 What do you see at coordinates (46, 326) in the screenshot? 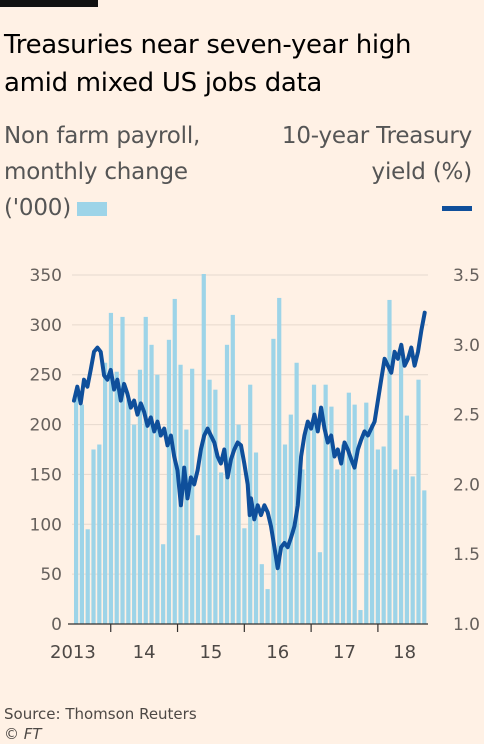
I see `left-tick-label: 300` at bounding box center [46, 326].